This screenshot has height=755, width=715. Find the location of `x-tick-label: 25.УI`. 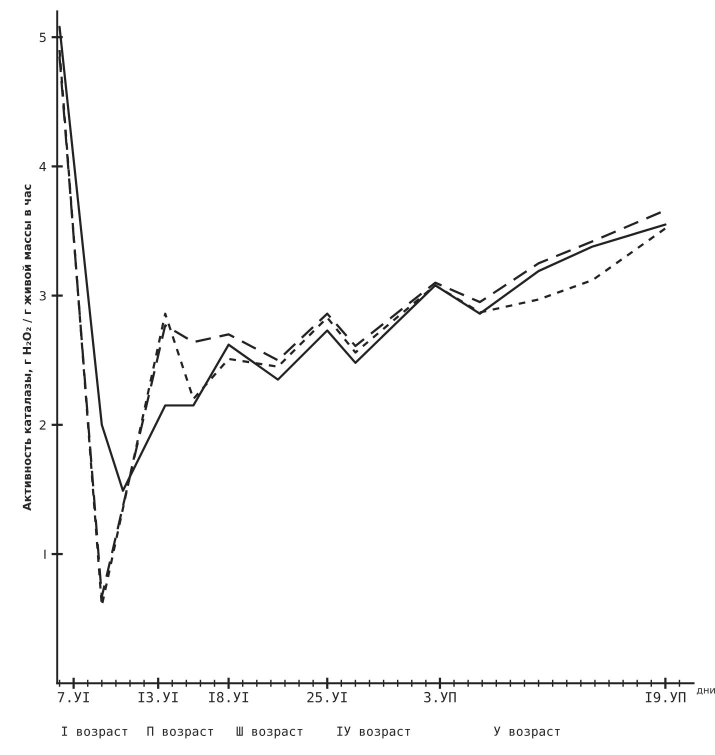

x-tick-label: 25.УI is located at coordinates (327, 697).